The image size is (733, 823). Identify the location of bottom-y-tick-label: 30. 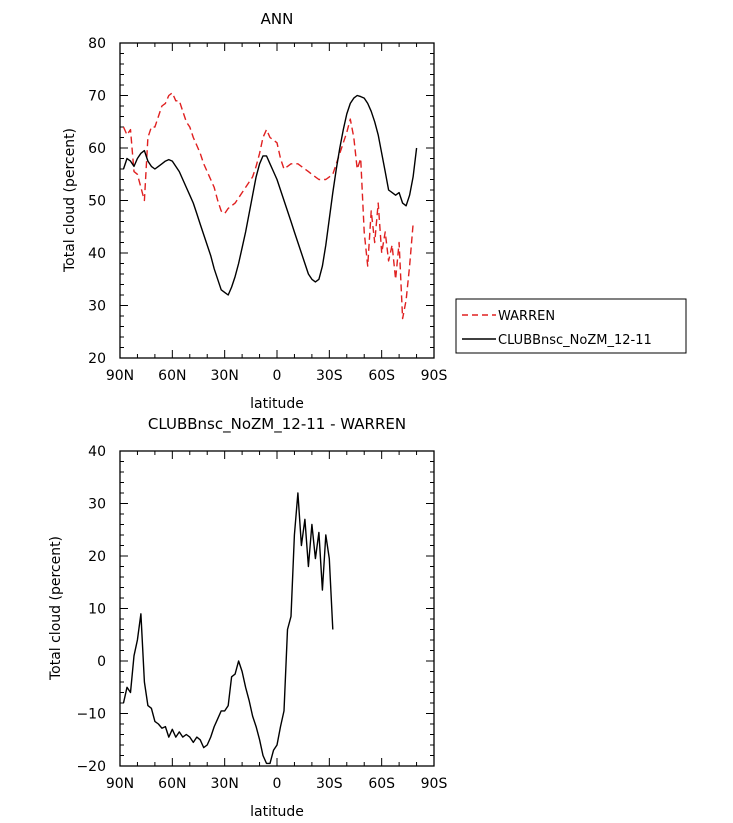
(97, 505).